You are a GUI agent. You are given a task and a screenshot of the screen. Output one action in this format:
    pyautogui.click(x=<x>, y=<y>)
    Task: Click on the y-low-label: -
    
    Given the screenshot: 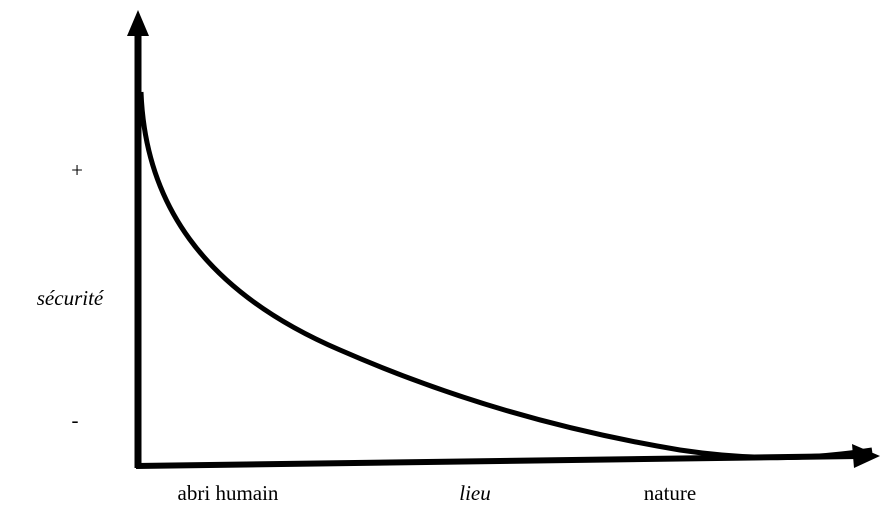 What is the action you would take?
    pyautogui.click(x=75, y=420)
    